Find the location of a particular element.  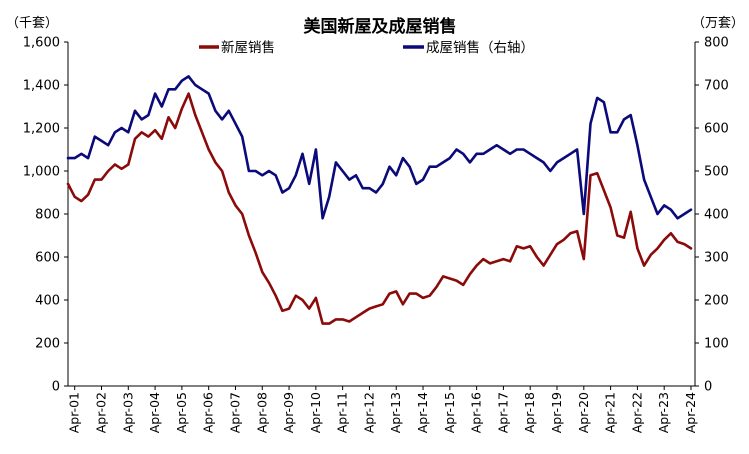

x-axis-tick-label: Apr-06 is located at coordinates (208, 412).